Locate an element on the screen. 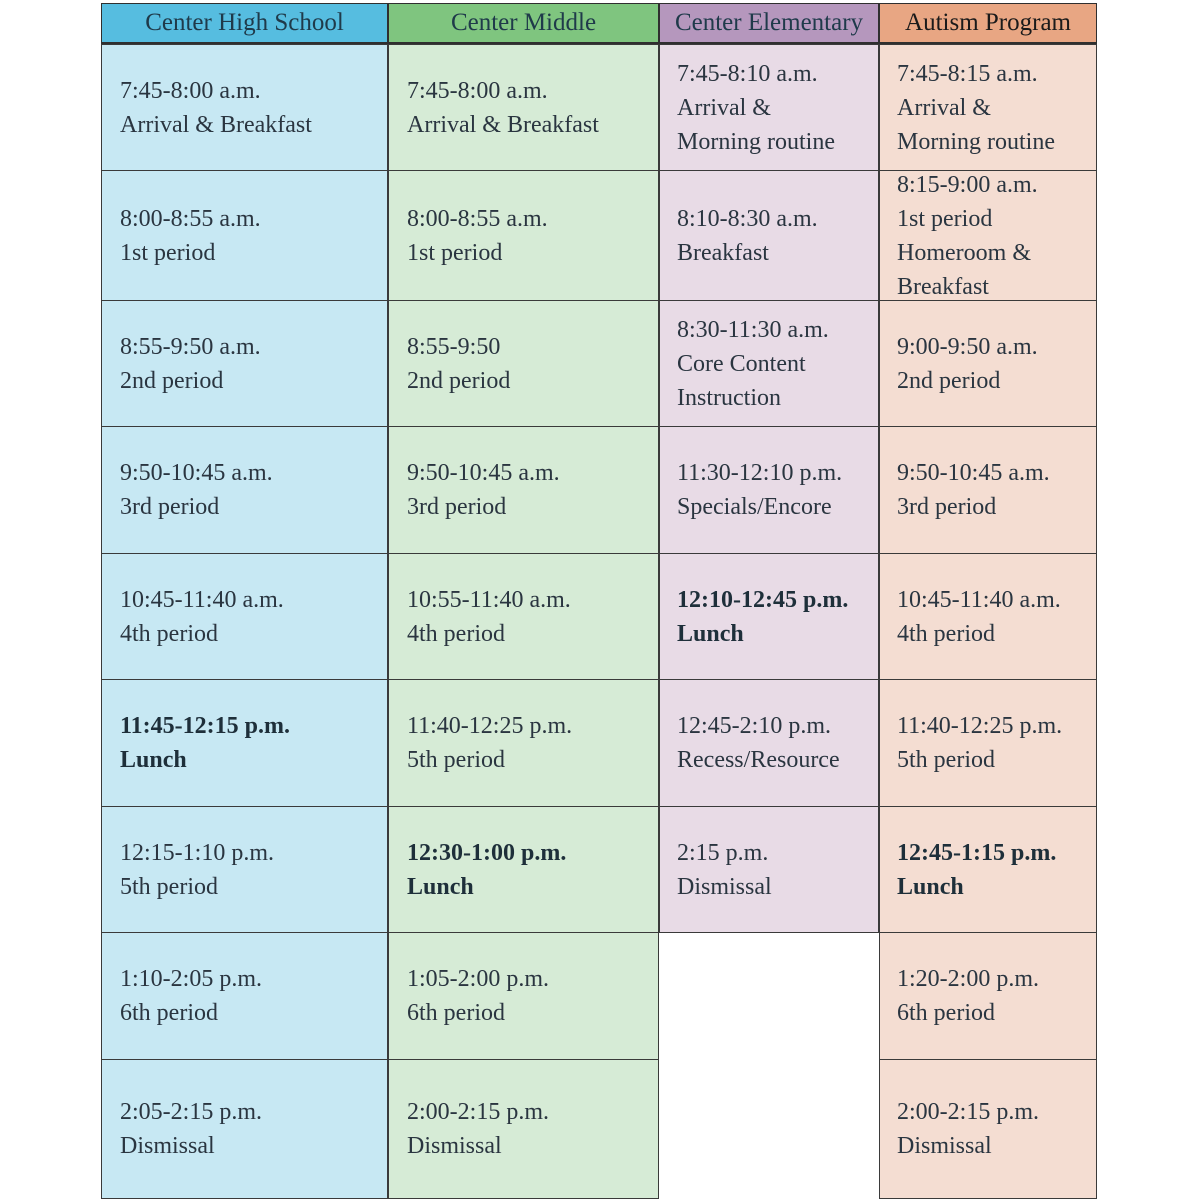 Image resolution: width=1200 pixels, height=1200 pixels. time-text: 2:05-2:15 p.m. is located at coordinates (191, 1112).